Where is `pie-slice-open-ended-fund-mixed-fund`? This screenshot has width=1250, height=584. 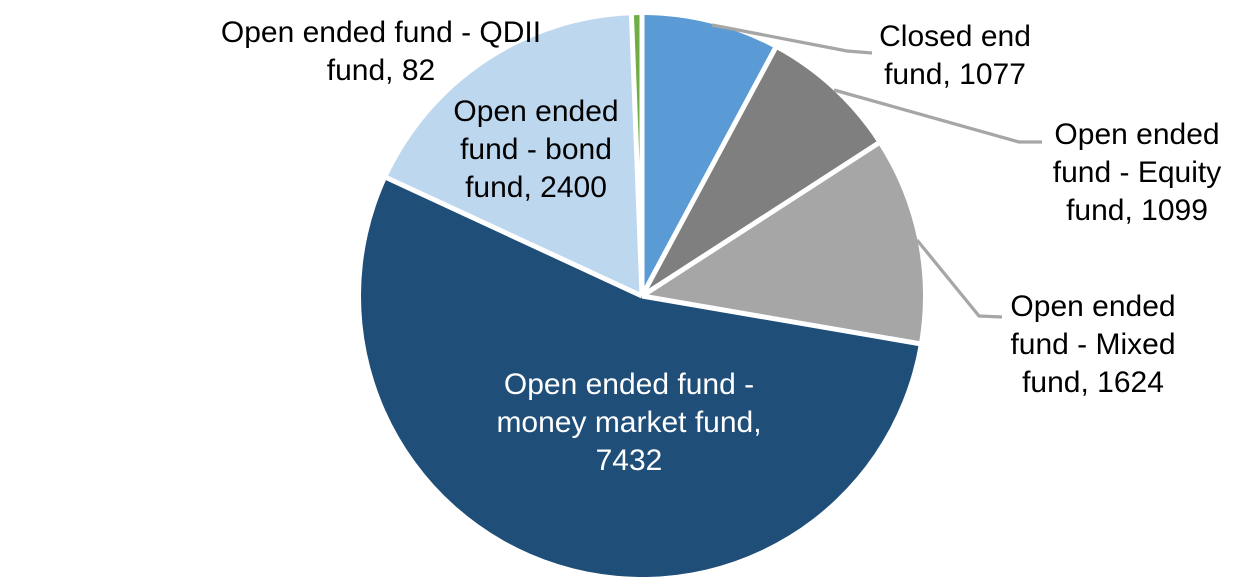 pie-slice-open-ended-fund-mixed-fund is located at coordinates (783, 243).